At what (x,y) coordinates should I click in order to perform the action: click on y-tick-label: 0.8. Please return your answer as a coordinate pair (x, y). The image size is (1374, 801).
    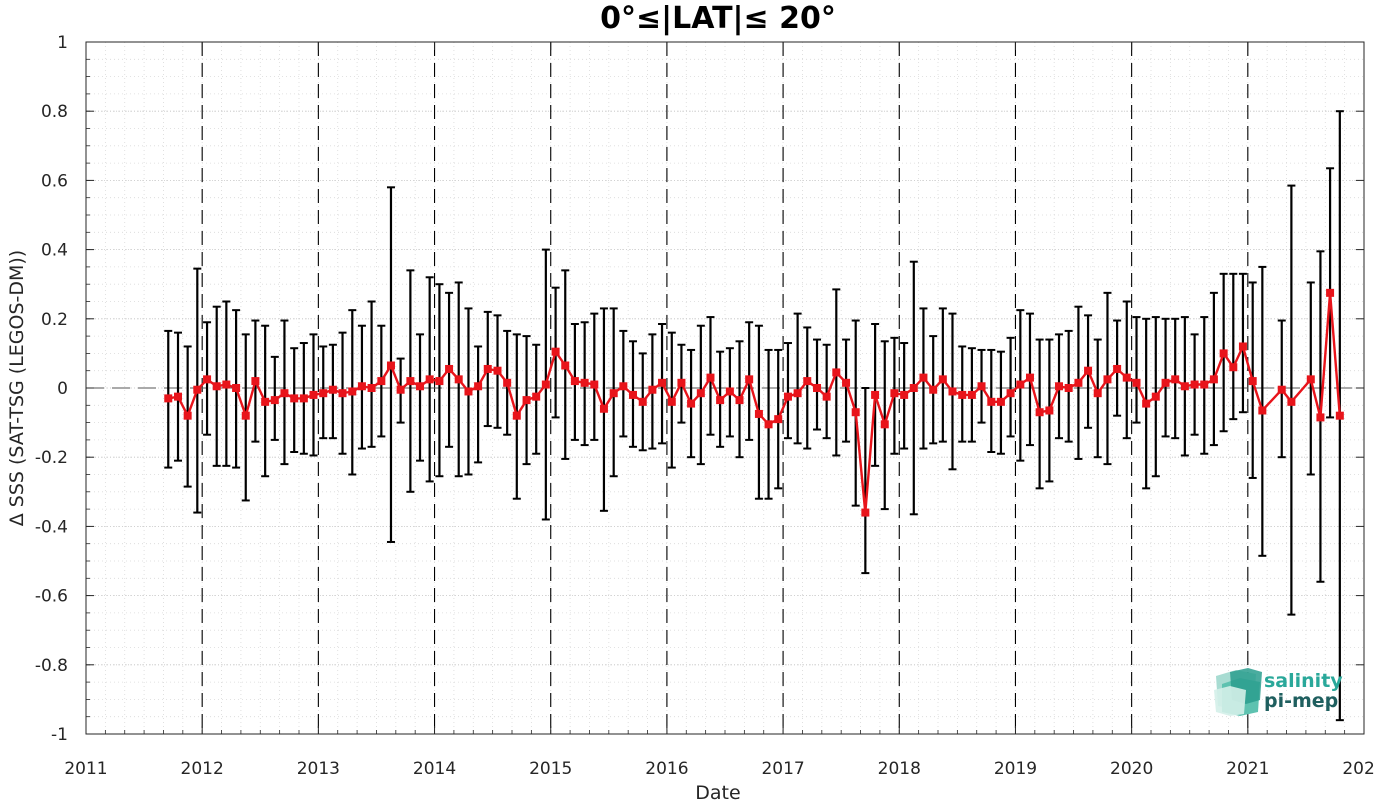
    Looking at the image, I should click on (54, 112).